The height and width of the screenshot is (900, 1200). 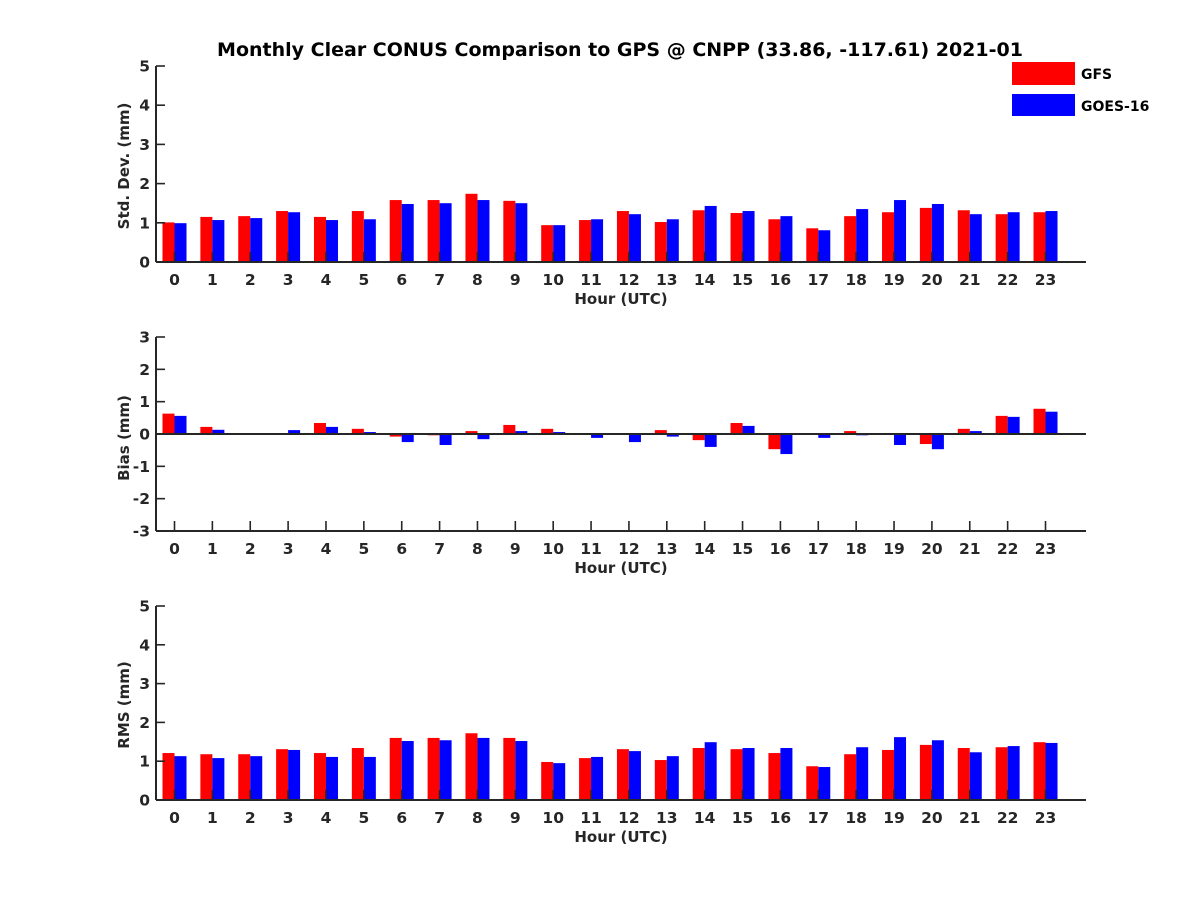 I want to click on y-tick-label-rms: 0, so click(x=144, y=801).